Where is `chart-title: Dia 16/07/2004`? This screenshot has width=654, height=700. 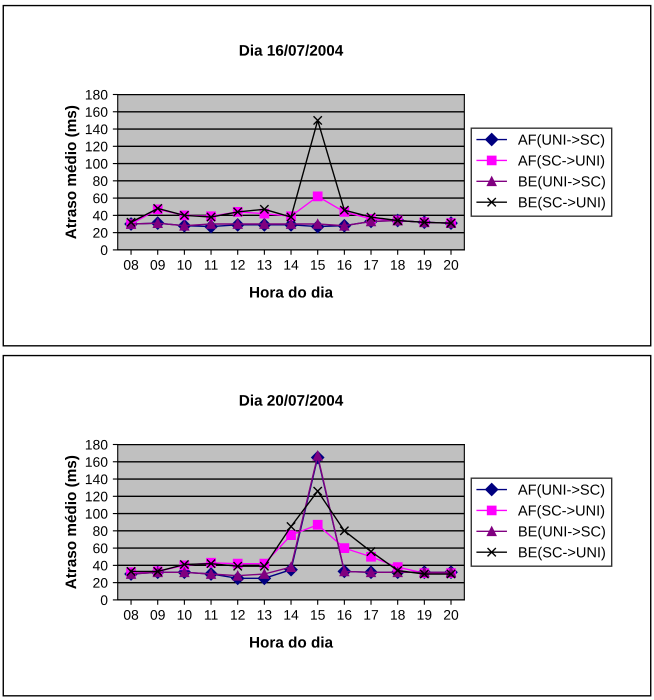 chart-title: Dia 16/07/2004 is located at coordinates (292, 50).